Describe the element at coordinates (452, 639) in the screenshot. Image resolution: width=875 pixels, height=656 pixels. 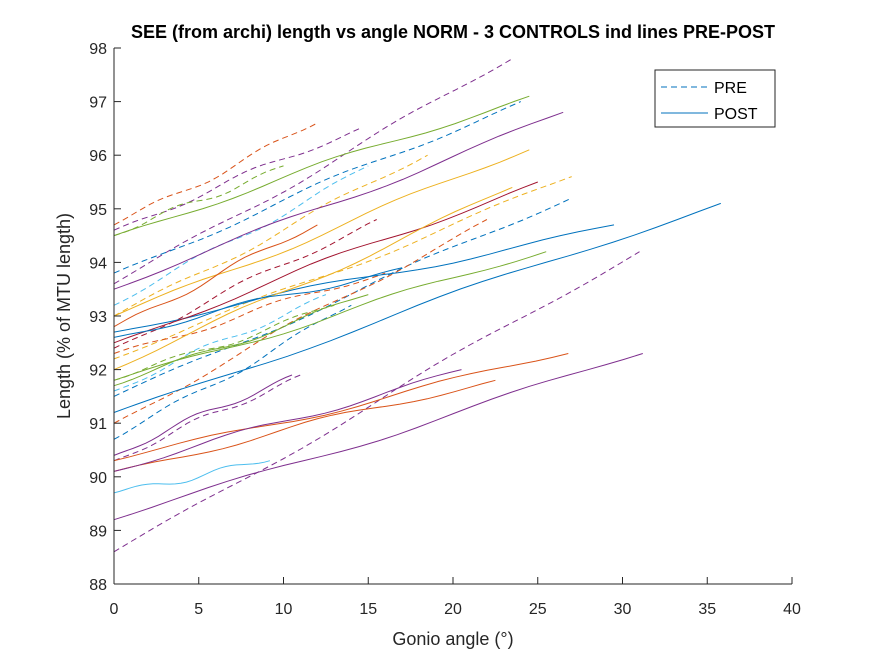
I see `x-axis-label: Gonio angle (°)` at that location.